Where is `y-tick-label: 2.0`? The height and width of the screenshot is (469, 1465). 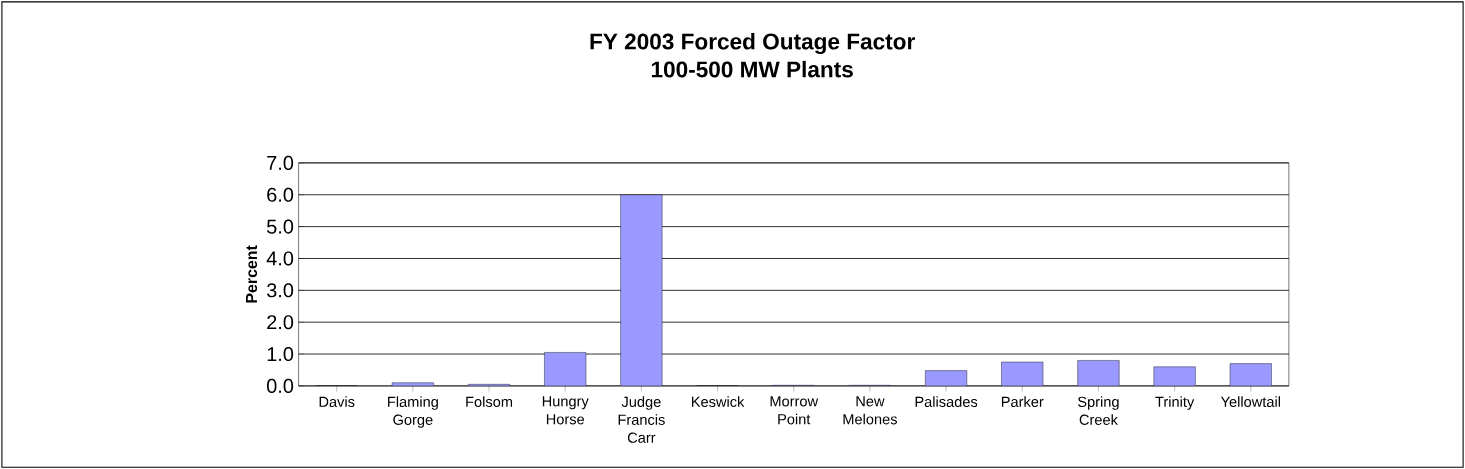 y-tick-label: 2.0 is located at coordinates (280, 322).